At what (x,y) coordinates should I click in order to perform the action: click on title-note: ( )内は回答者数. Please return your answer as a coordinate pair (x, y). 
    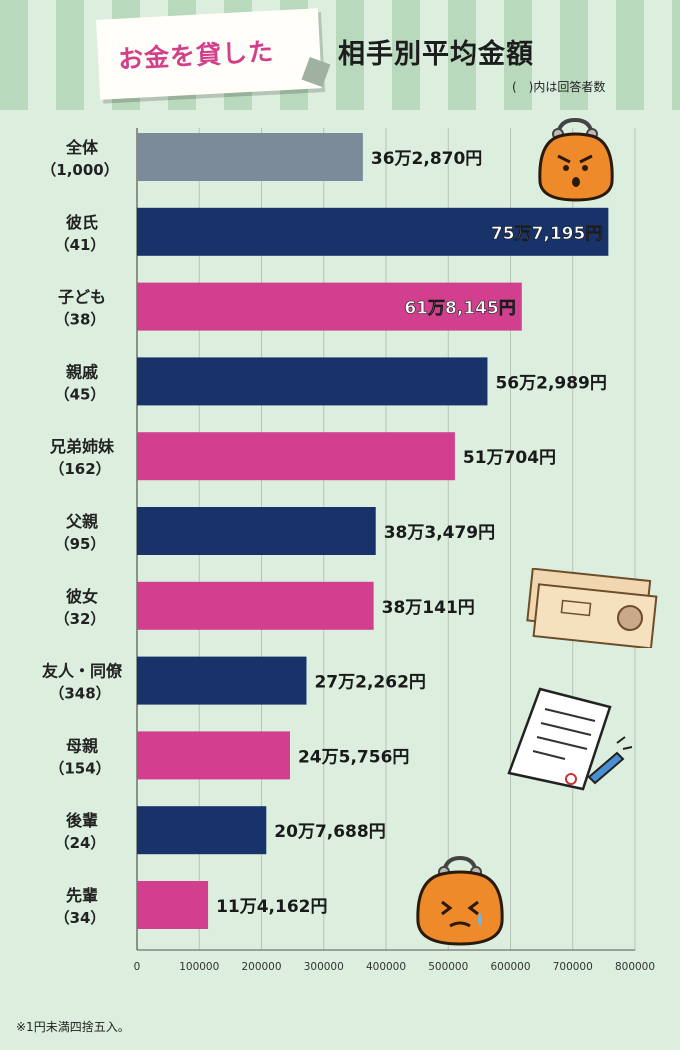
    Looking at the image, I should click on (559, 87).